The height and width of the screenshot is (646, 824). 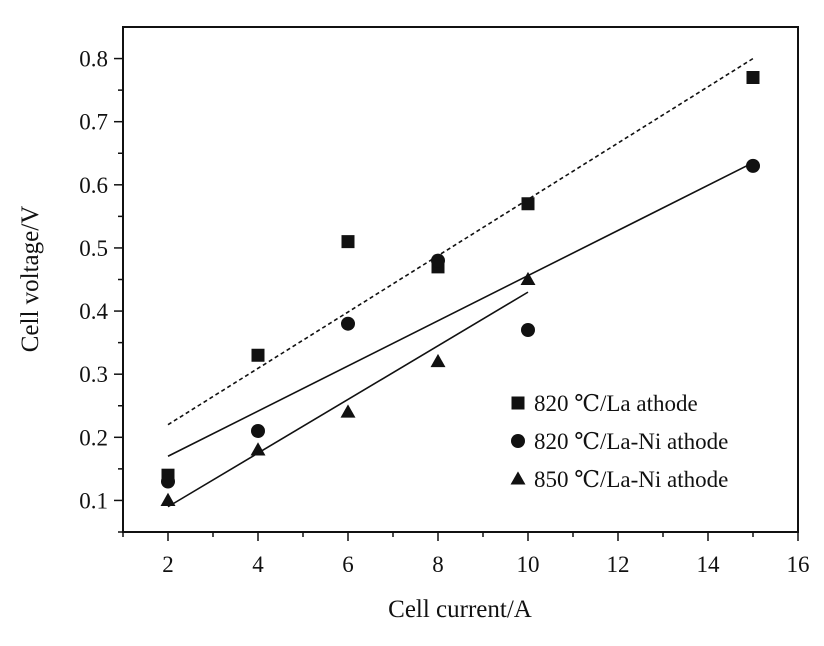 I want to click on x-tick-label: 4, so click(x=258, y=564).